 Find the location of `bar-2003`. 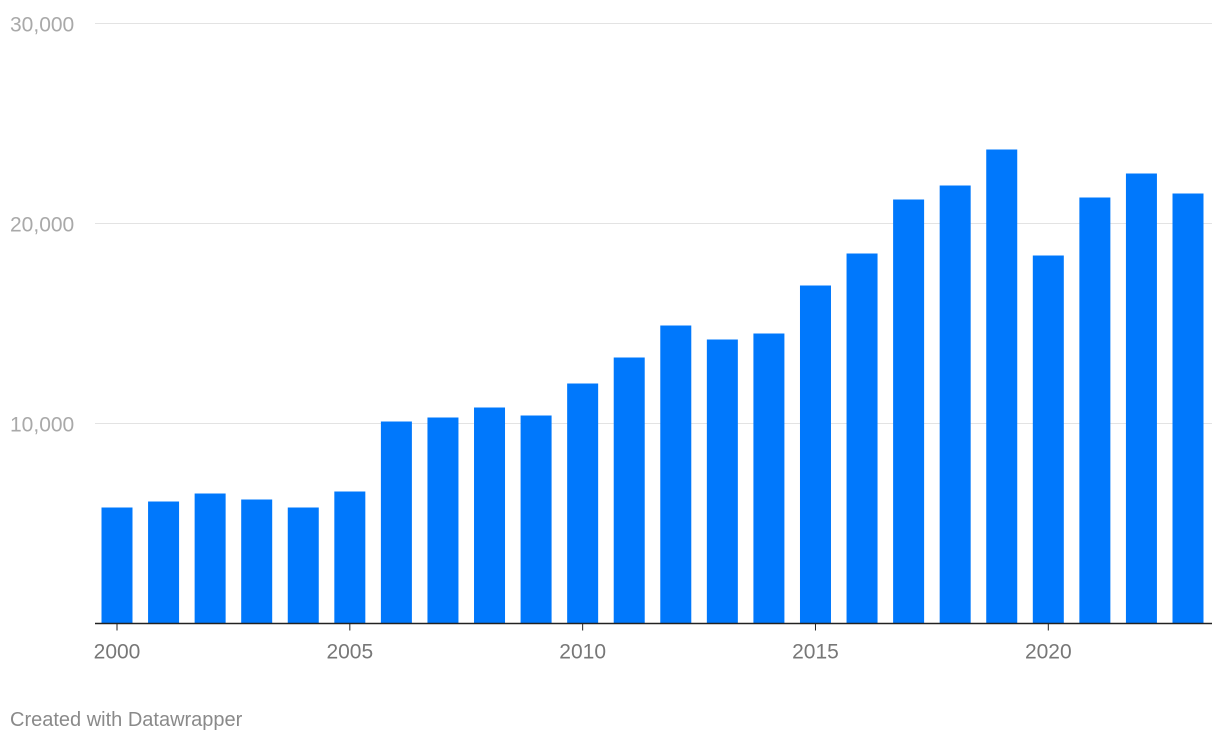

bar-2003 is located at coordinates (257, 561).